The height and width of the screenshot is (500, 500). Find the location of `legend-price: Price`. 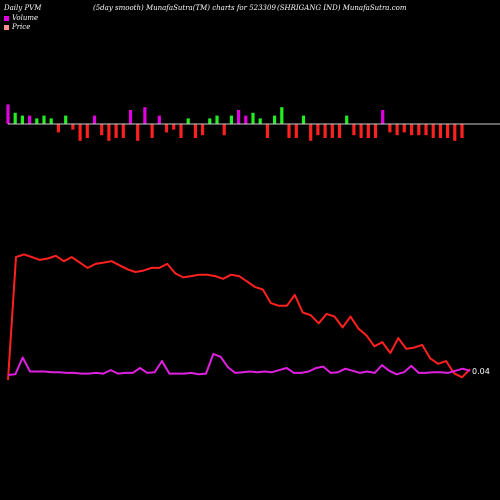

legend-price: Price is located at coordinates (17, 27).